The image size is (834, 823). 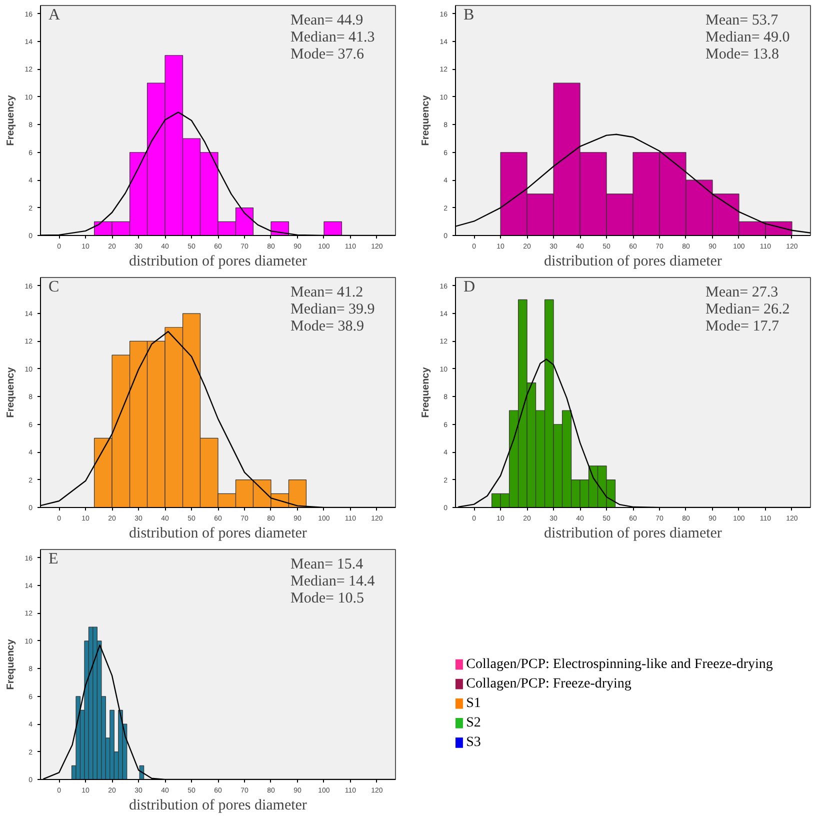 What do you see at coordinates (53, 559) in the screenshot?
I see `chart-title: E` at bounding box center [53, 559].